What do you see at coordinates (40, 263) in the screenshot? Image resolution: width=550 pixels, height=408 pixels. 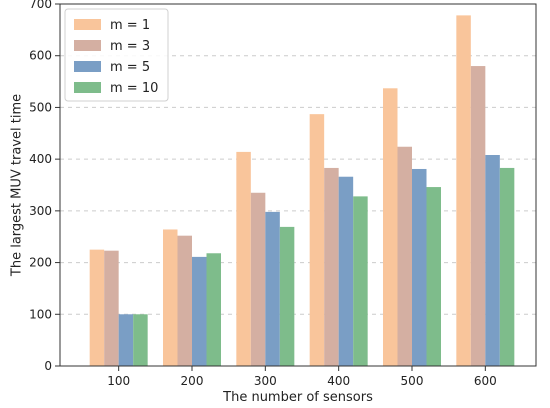 I see `y-tick-label: 200` at bounding box center [40, 263].